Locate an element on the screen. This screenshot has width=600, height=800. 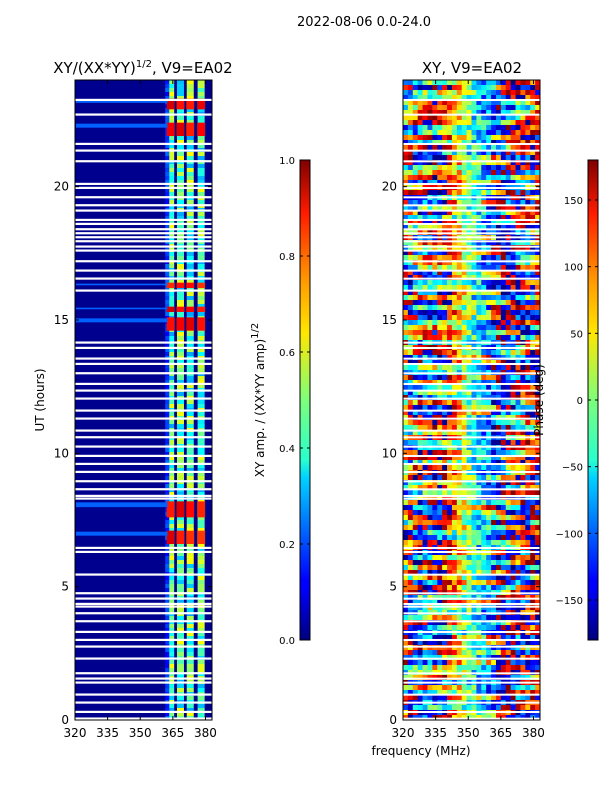
panel1-title: XY/(XX*YY)1/2, V9=EA02 is located at coordinates (142, 68).